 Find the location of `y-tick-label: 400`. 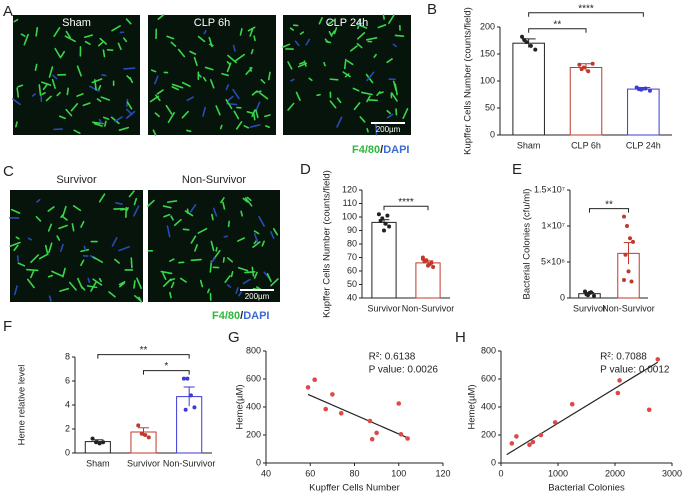

y-tick-label: 400 is located at coordinates (253, 406).